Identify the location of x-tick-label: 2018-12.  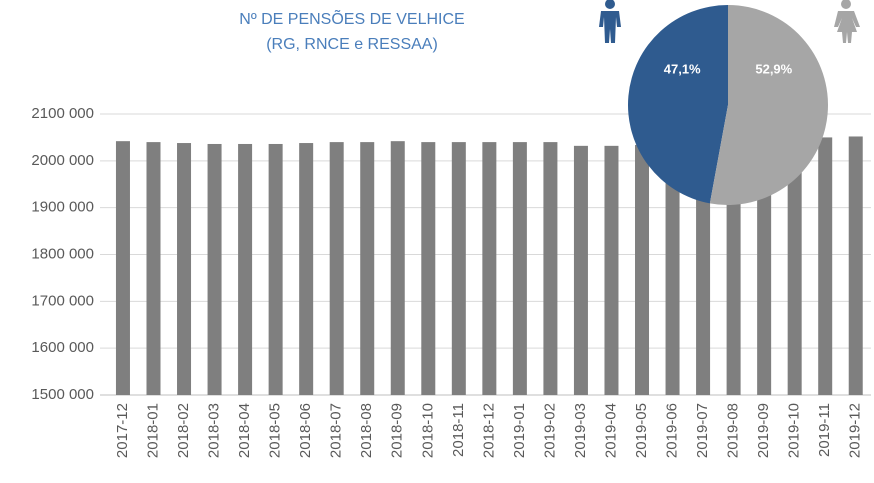
(488, 430).